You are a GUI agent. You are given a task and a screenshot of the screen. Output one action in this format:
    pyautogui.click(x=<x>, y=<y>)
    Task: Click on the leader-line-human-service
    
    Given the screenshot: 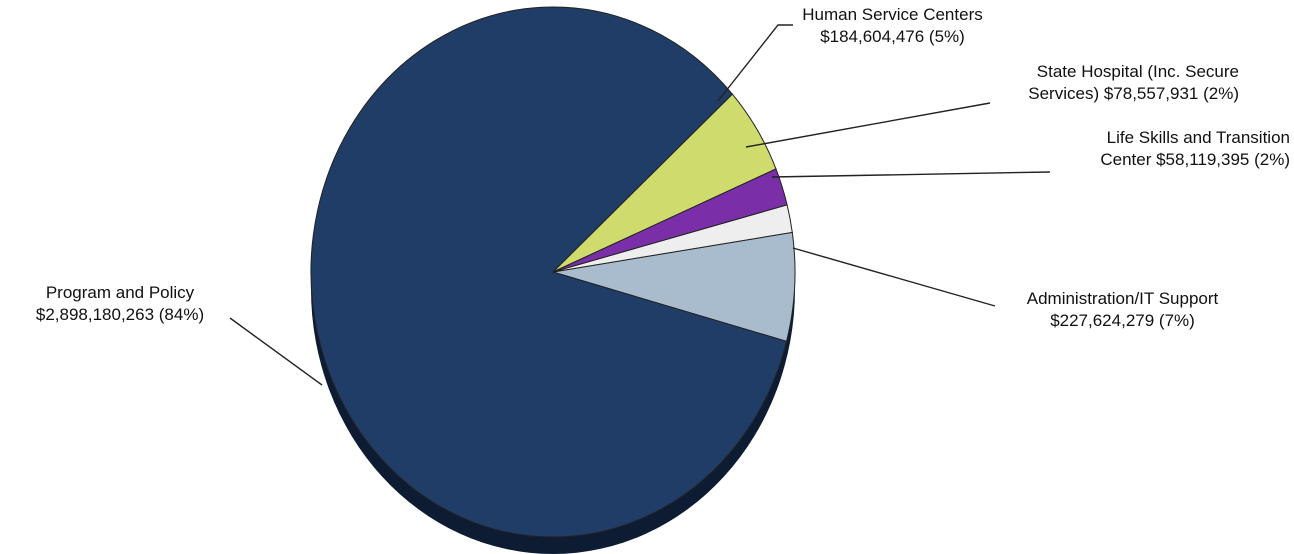 What is the action you would take?
    pyautogui.click(x=755, y=63)
    